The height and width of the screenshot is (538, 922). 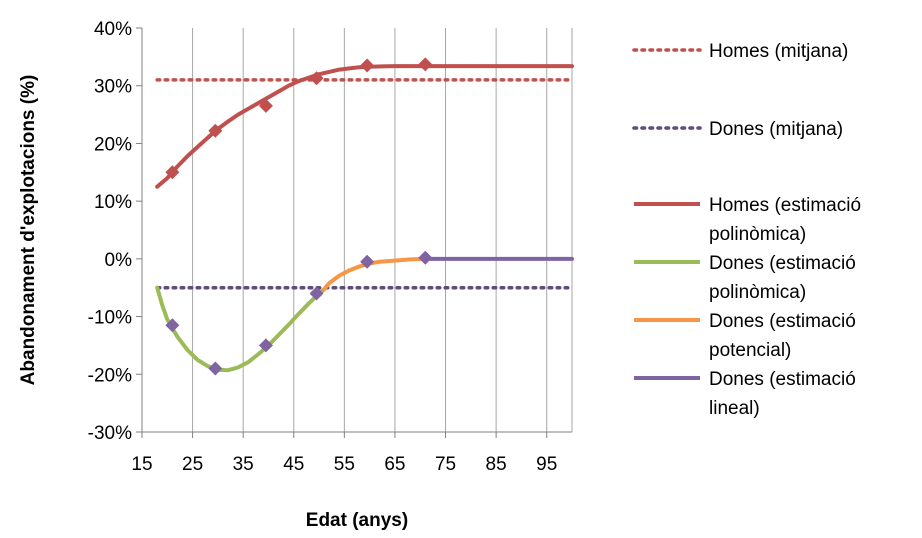 What do you see at coordinates (776, 129) in the screenshot?
I see `legend-label: Dones (mitjana)` at bounding box center [776, 129].